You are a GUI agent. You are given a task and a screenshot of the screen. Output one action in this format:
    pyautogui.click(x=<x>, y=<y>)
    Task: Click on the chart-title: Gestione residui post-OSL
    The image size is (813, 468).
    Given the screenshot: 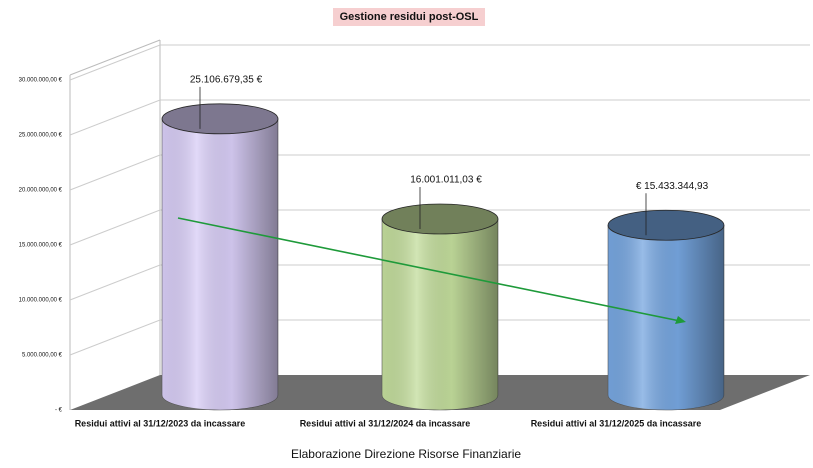 What is the action you would take?
    pyautogui.click(x=409, y=17)
    